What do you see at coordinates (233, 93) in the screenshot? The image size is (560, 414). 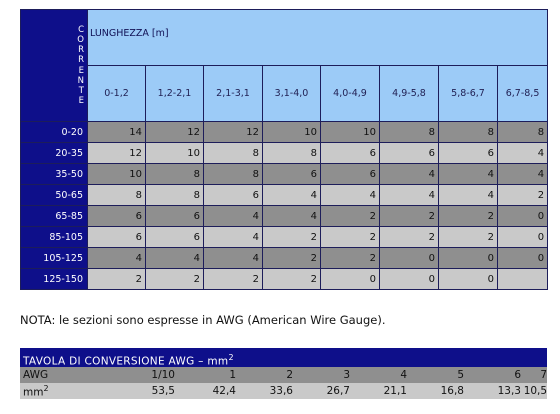 I see `length-range-header: 2,1-3,1` at bounding box center [233, 93].